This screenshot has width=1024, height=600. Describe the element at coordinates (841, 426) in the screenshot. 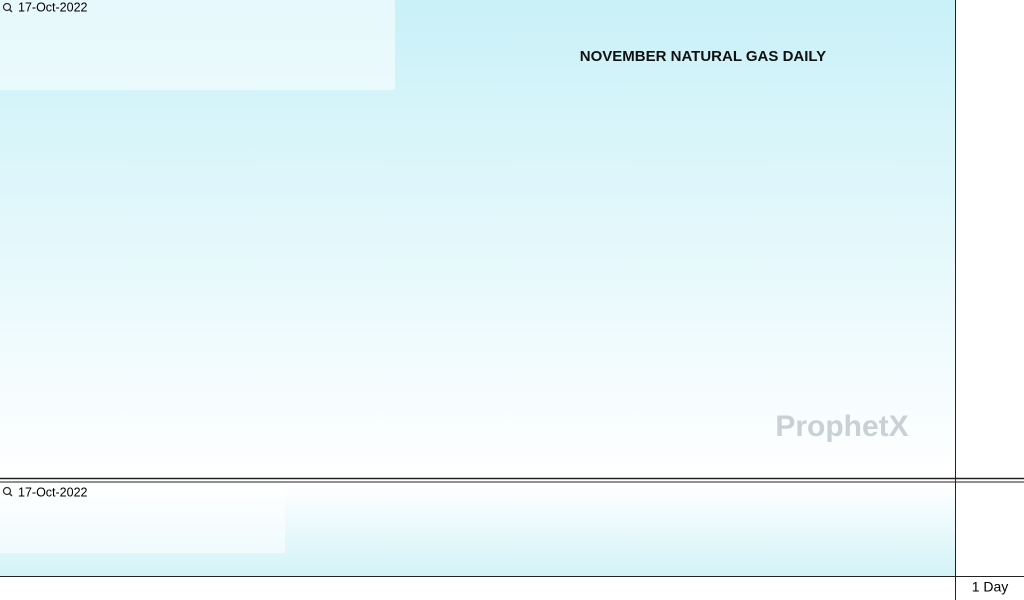

I see `watermark: ProphetX` at that location.